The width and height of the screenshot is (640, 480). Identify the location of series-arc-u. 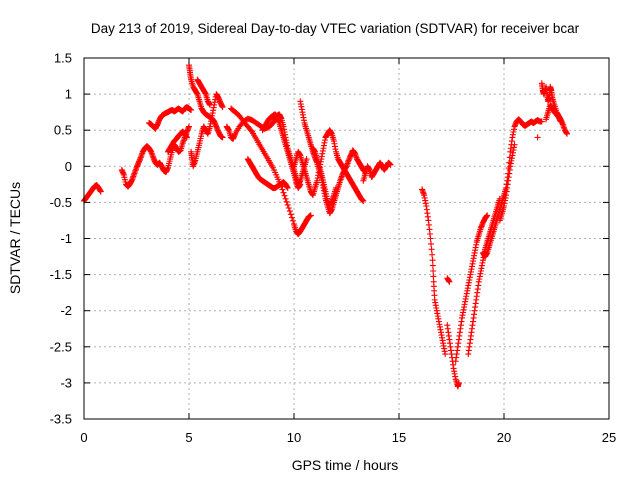
(512, 188).